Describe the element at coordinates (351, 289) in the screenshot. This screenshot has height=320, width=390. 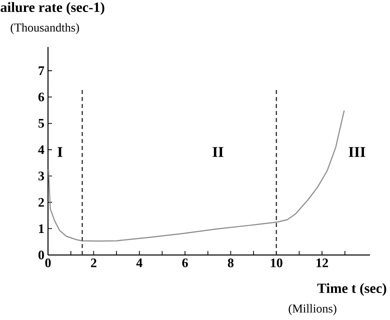
I see `x-axis-title: Time t (sec)` at that location.